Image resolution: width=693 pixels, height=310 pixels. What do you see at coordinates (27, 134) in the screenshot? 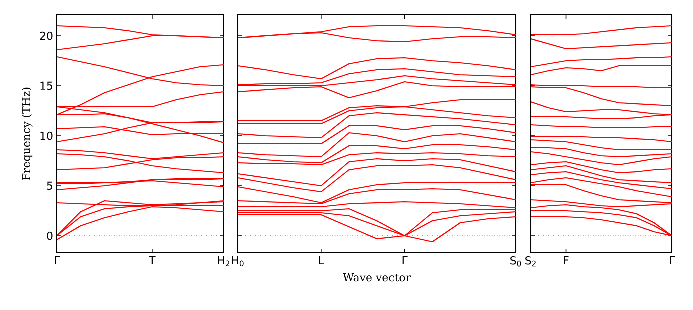
I see `y-axis-title: Frequency (THz)` at bounding box center [27, 134].